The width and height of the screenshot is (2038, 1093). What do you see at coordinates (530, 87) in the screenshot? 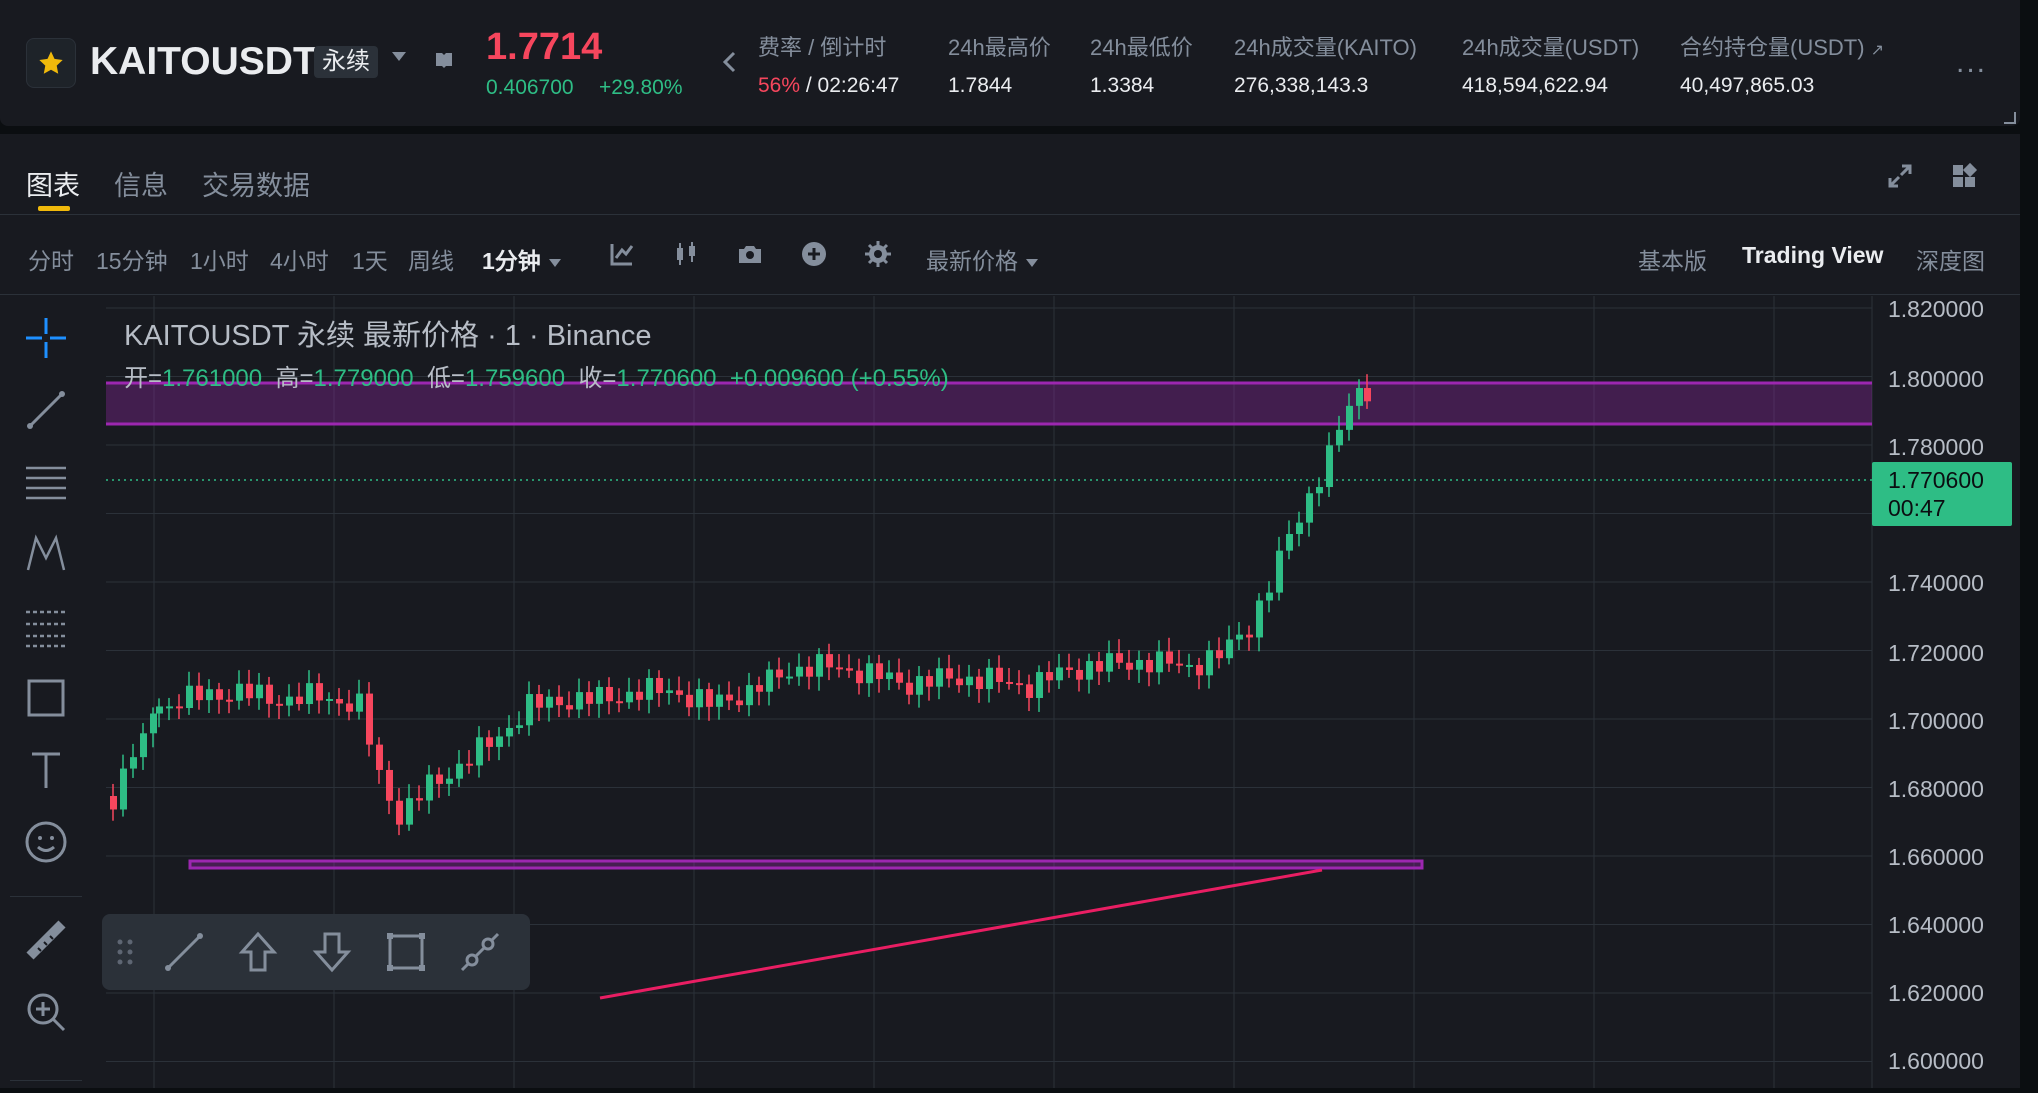
I see `mark-price: 0.406700` at bounding box center [530, 87].